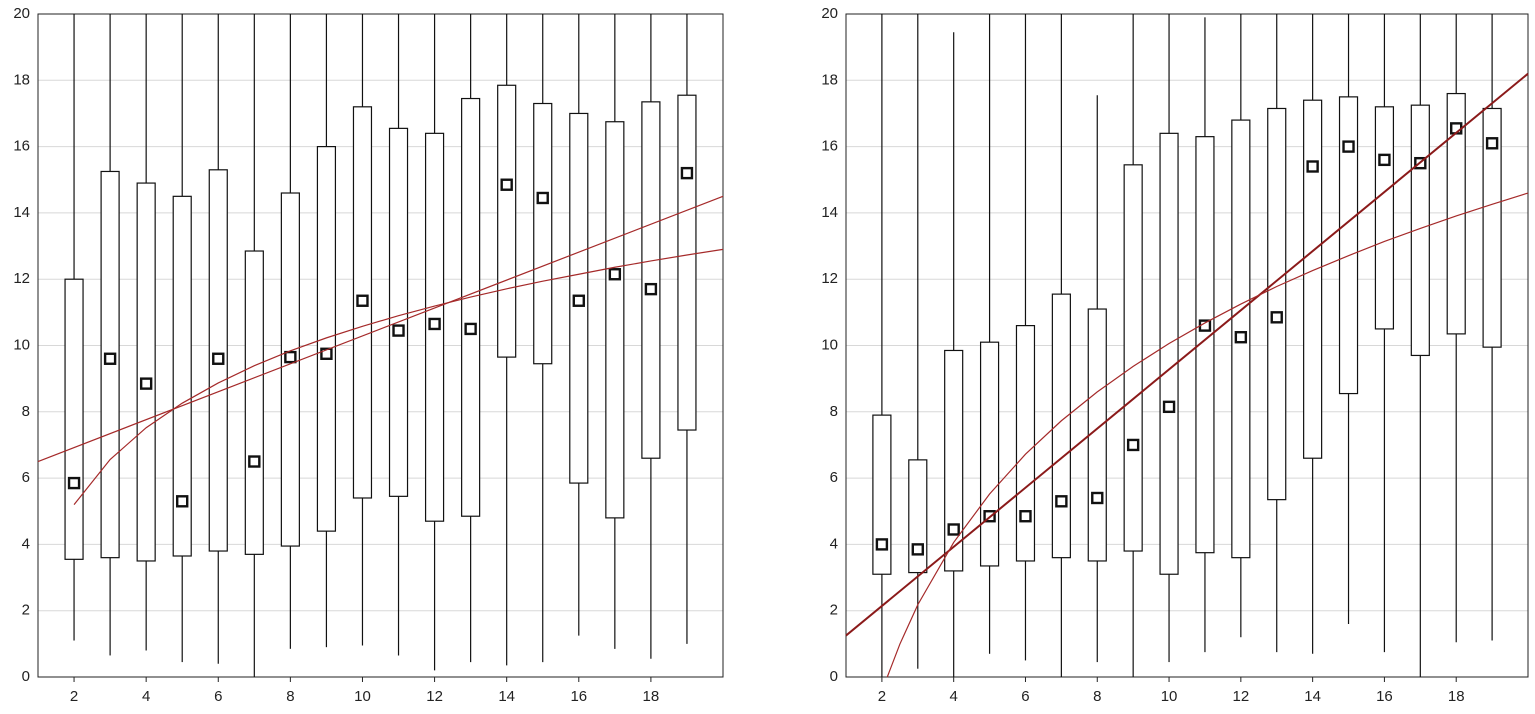 The width and height of the screenshot is (1535, 714). I want to click on y-tick-label: 0, so click(834, 676).